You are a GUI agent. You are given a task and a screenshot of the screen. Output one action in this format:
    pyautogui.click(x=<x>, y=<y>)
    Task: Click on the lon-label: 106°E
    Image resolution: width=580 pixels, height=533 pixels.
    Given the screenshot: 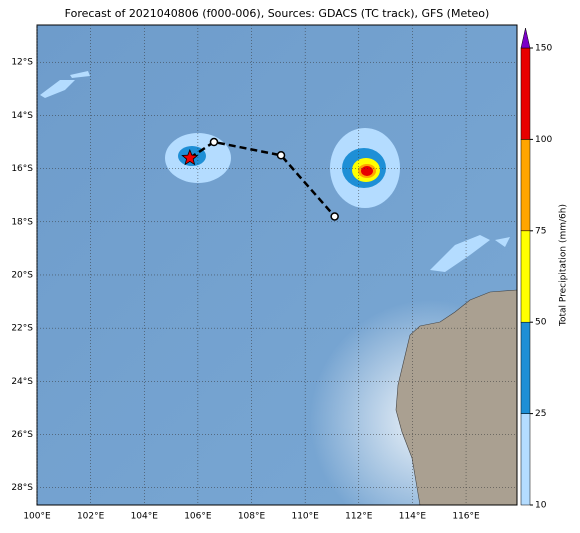 What is the action you would take?
    pyautogui.click(x=198, y=517)
    